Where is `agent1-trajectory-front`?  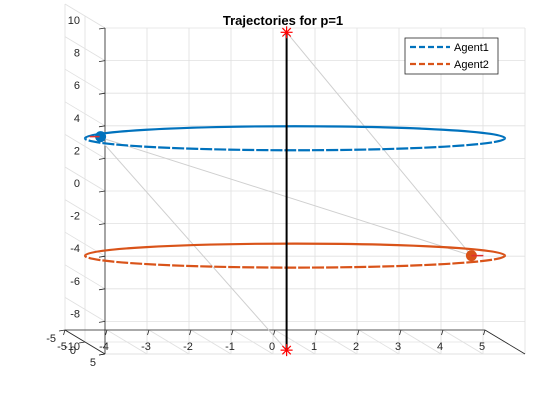
agent1-trajectory-front is located at coordinates (295, 144).